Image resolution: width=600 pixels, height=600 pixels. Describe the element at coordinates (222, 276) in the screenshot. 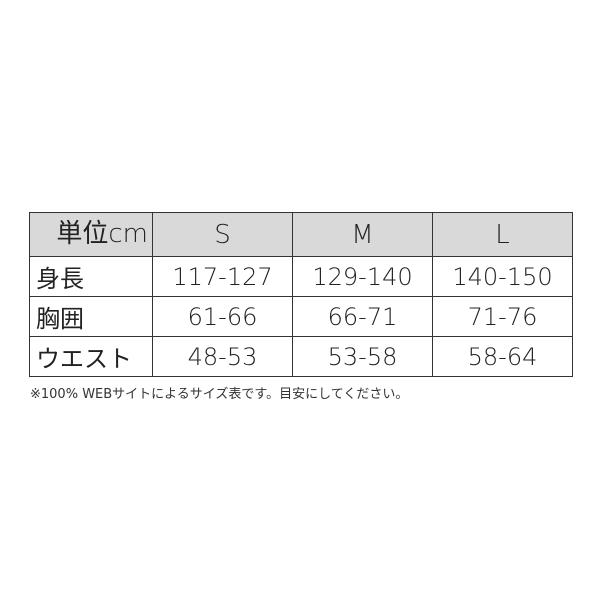

I see `cell: 117-127` at that location.